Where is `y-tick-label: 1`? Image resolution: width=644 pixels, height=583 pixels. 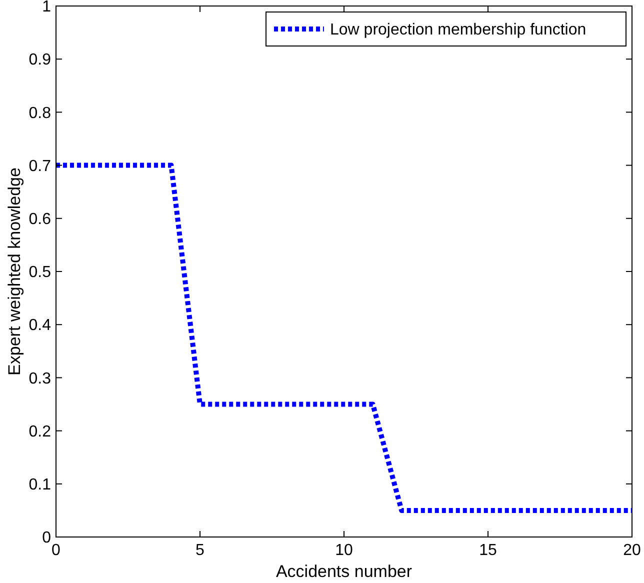 y-tick-label: 1 is located at coordinates (47, 8).